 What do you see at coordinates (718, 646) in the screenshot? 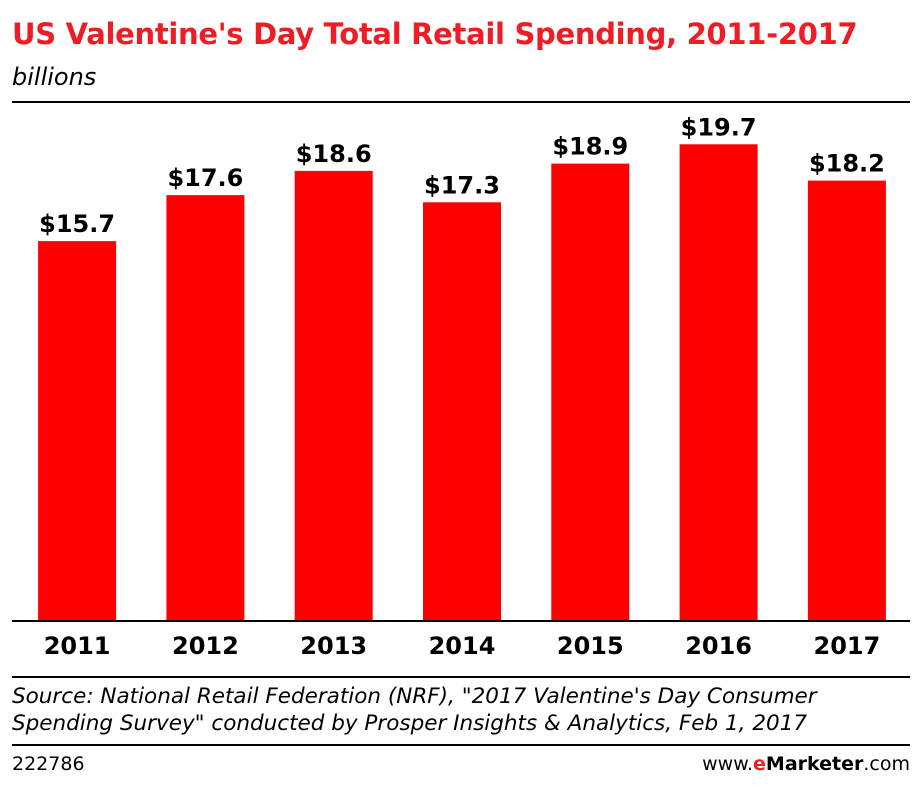
I see `x-tick-label-2016: 2016` at bounding box center [718, 646].